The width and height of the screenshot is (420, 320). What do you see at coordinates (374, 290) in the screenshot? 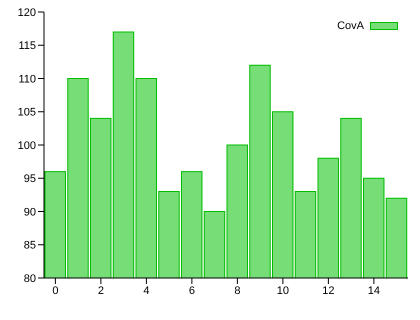
I see `x-tick-label: 14` at bounding box center [374, 290].